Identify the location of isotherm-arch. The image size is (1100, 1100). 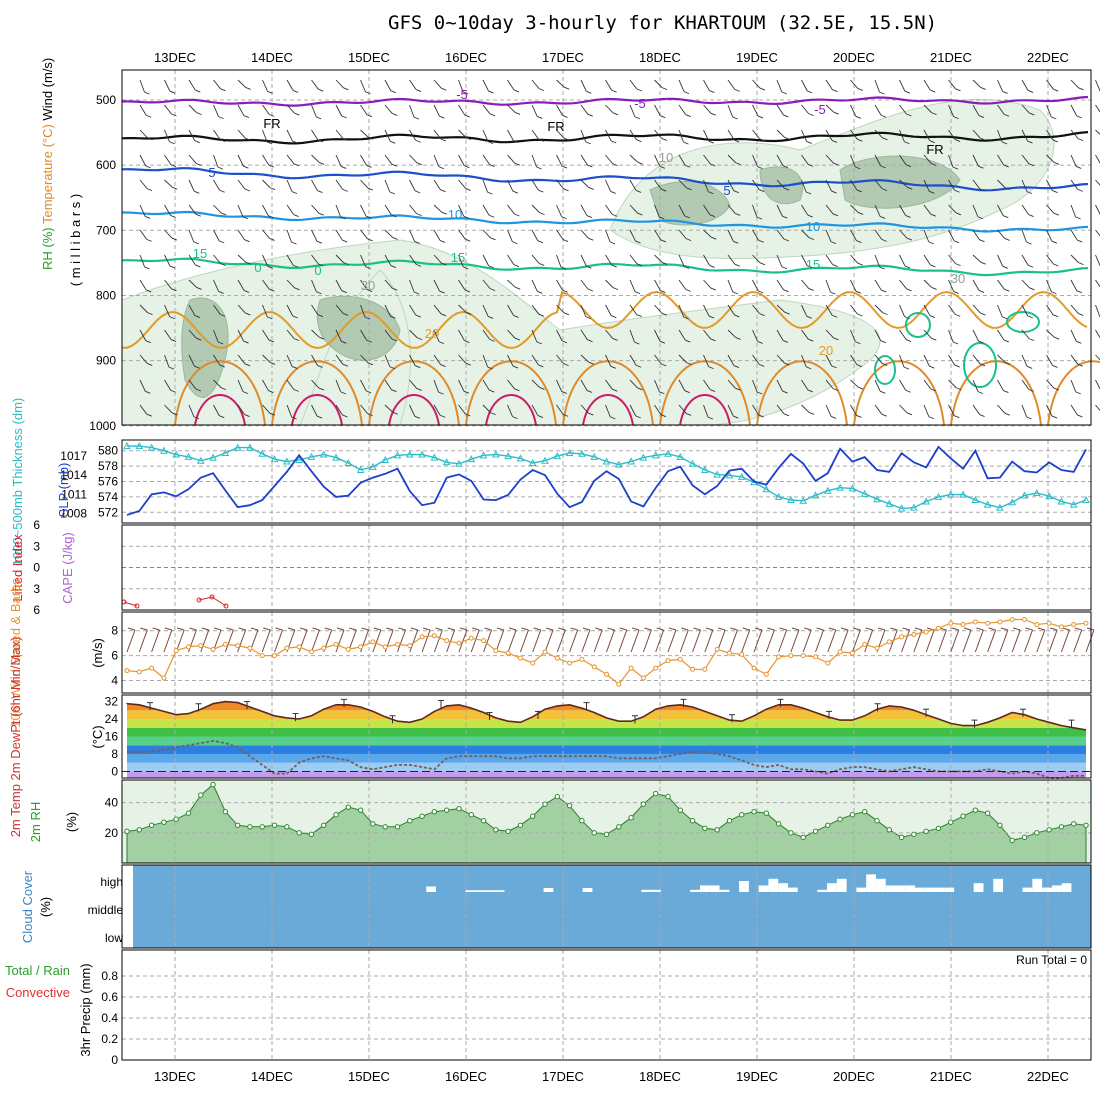
(1073, 393).